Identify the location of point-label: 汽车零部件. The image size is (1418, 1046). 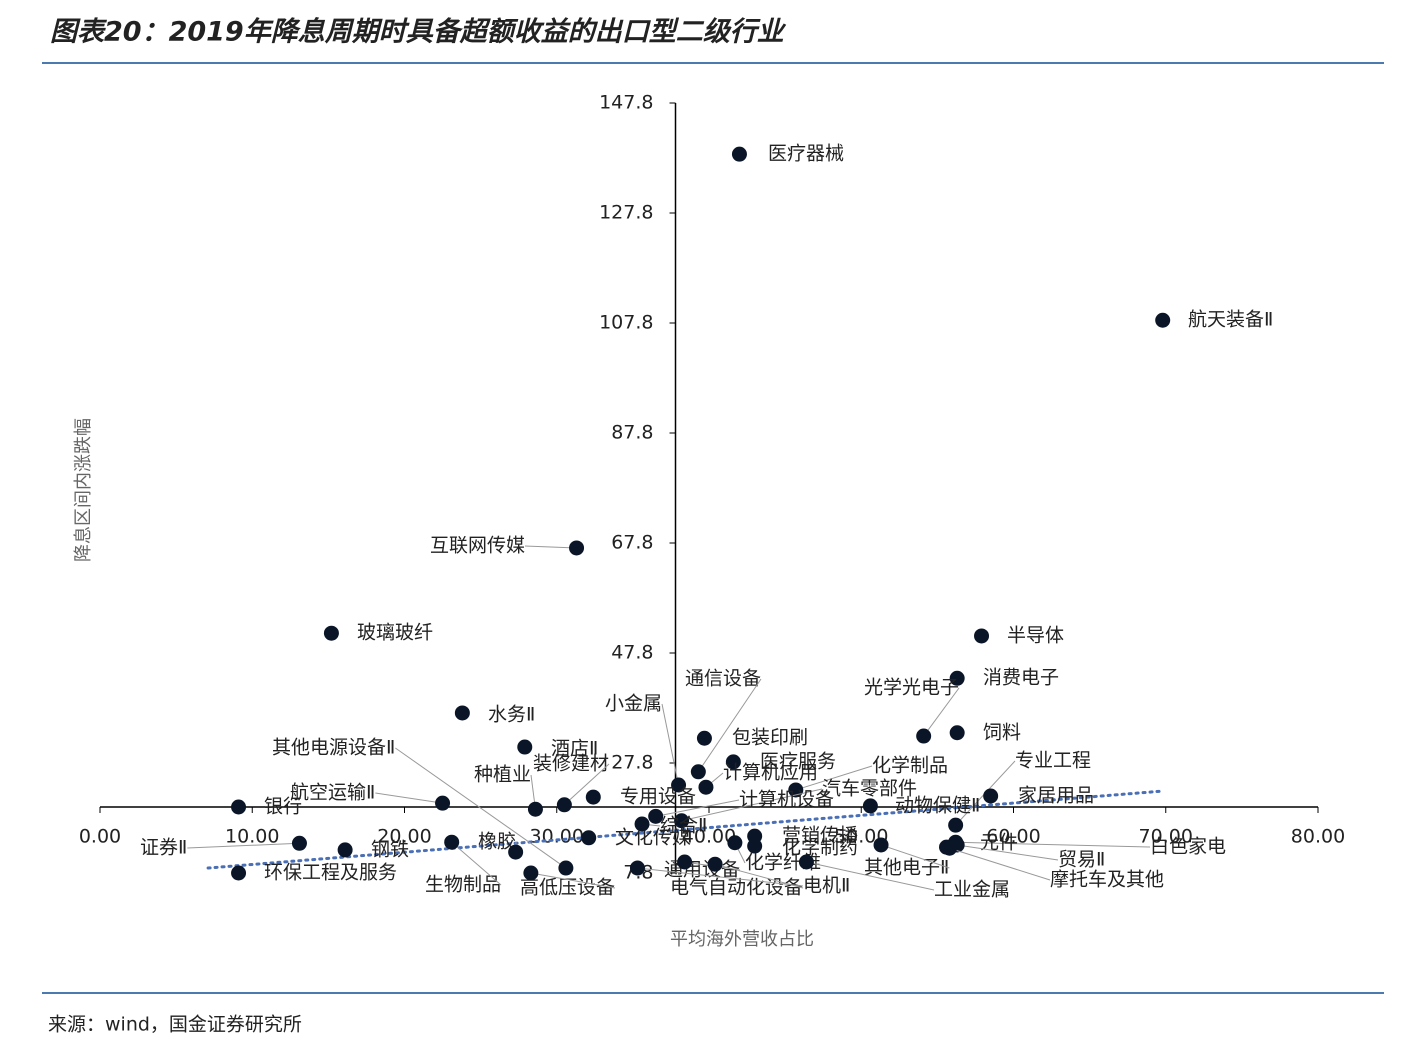
(869, 789).